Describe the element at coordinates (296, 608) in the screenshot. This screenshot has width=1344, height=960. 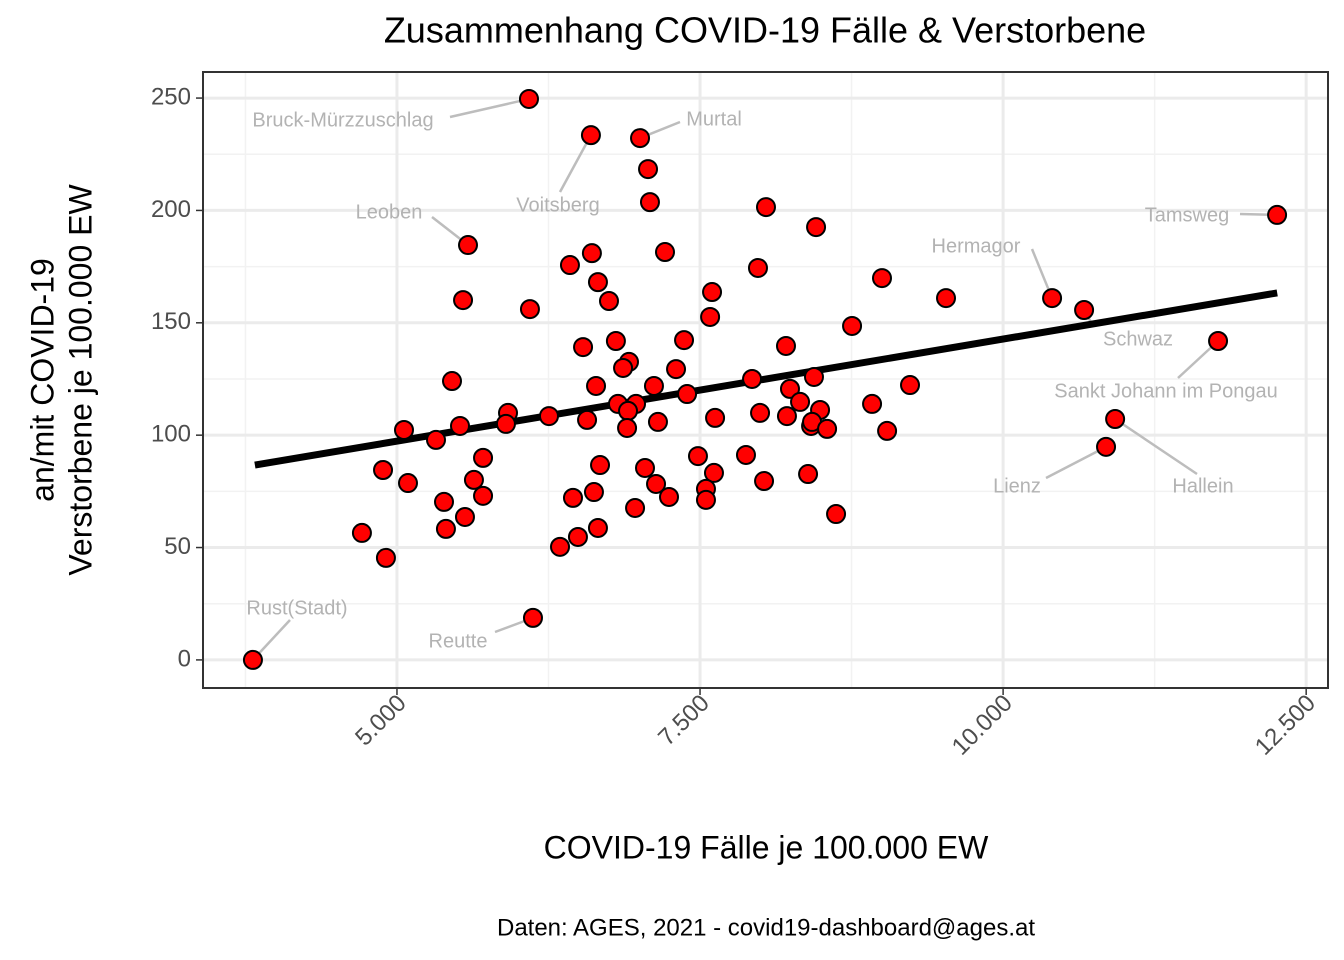
I see `point-label: Rust(Stadt)` at that location.